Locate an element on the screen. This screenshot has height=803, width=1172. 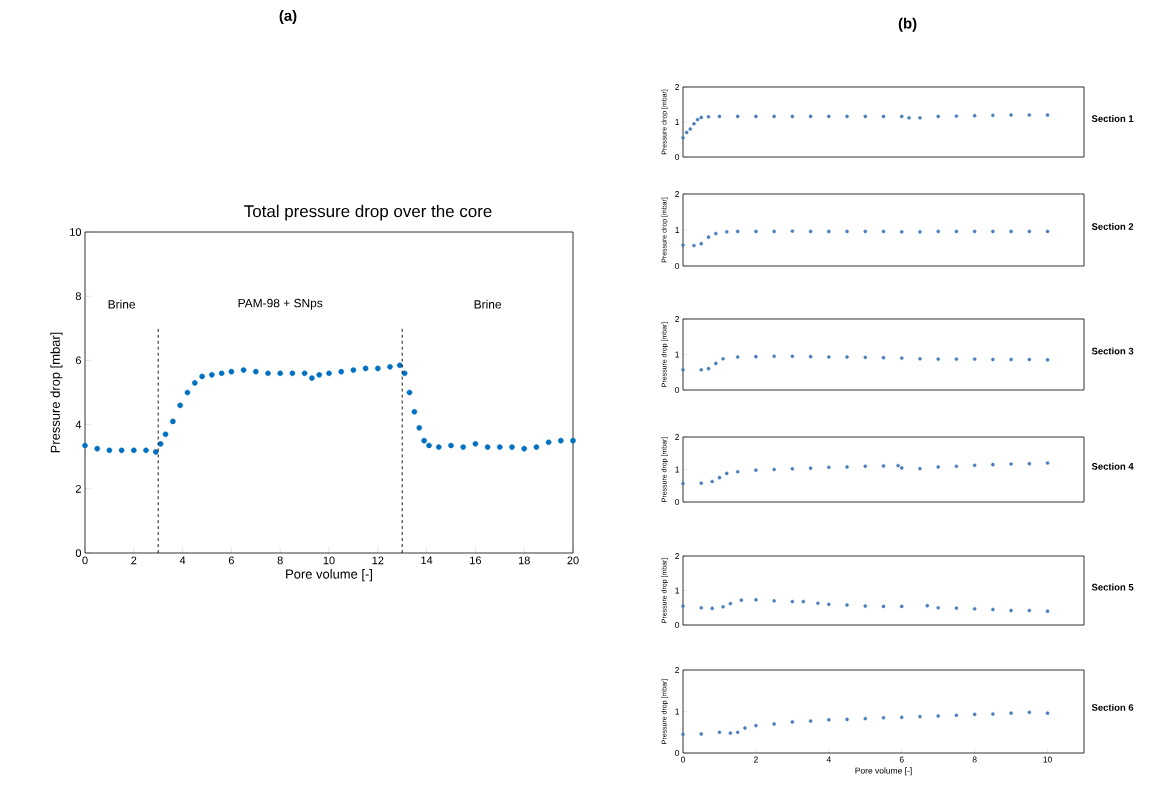
y-tick-label: 6 is located at coordinates (78, 360).